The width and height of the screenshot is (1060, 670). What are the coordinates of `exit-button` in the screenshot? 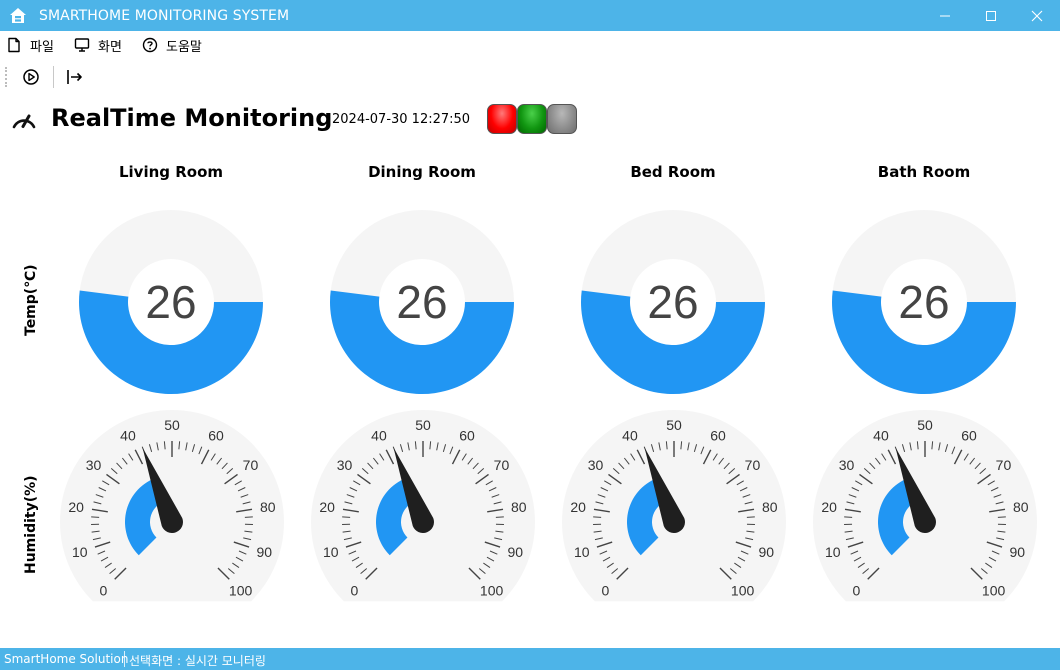 It's located at (74, 77).